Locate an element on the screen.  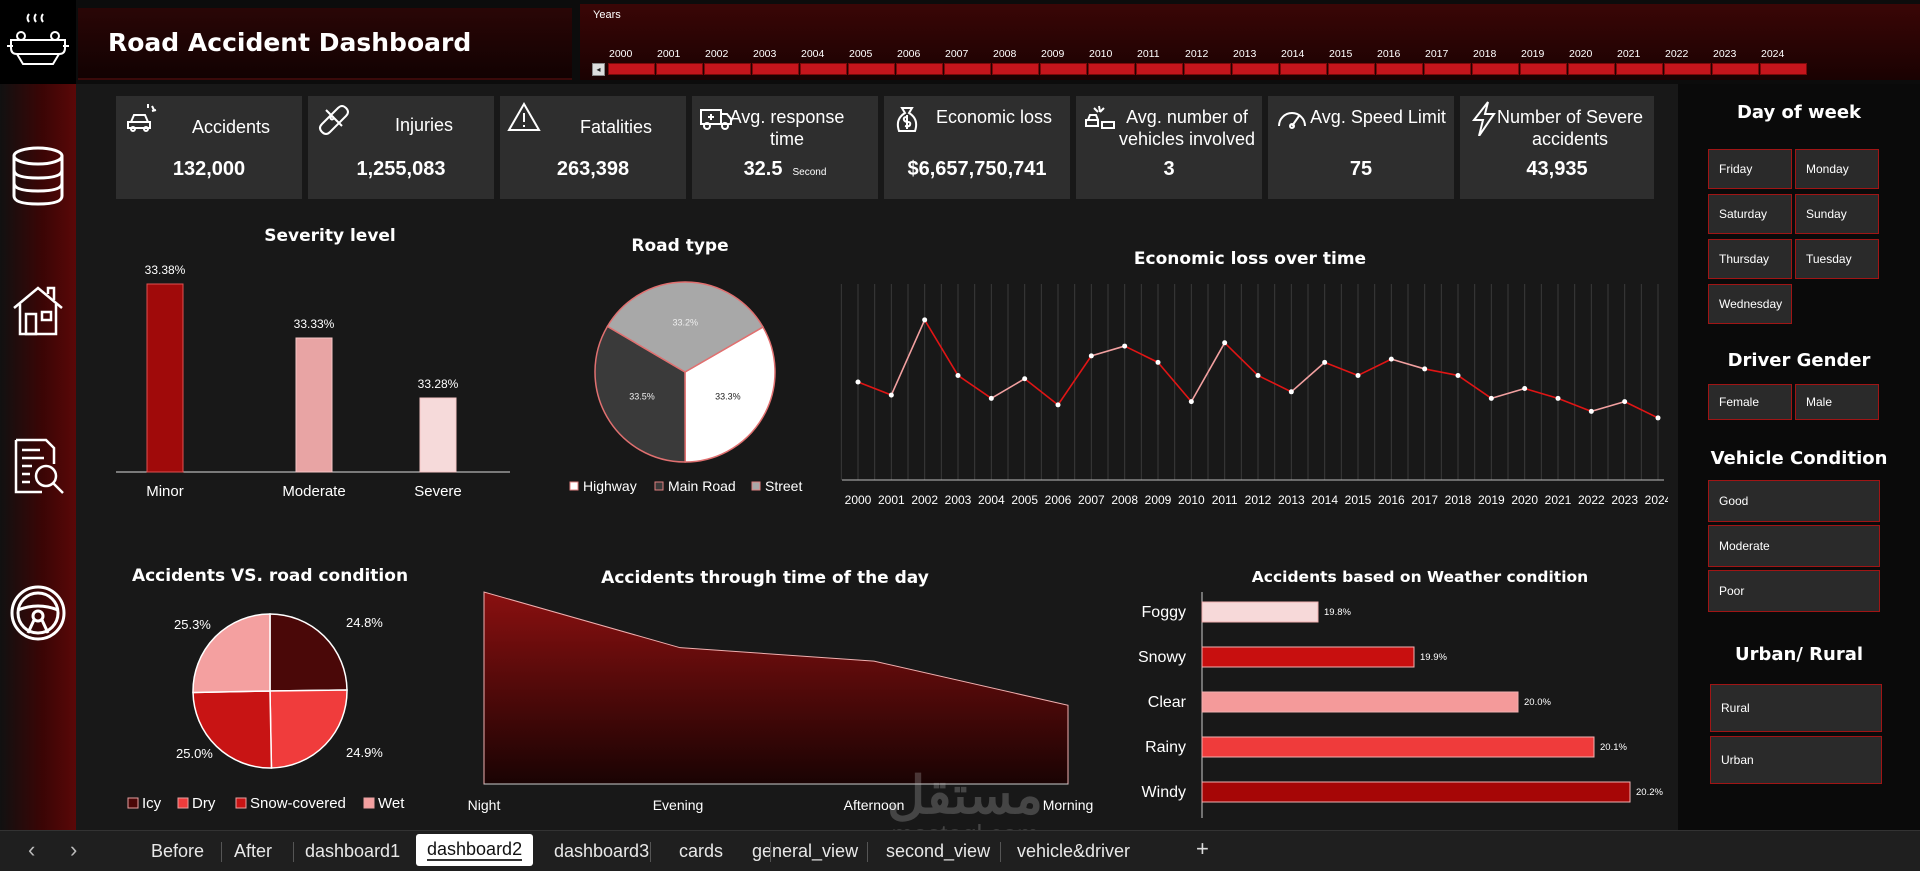
area-filter-urban: Urban is located at coordinates (1796, 760).